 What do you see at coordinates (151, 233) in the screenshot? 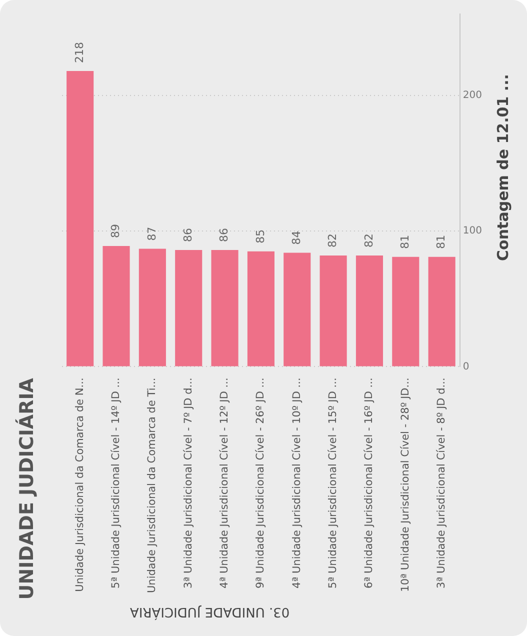
I see `data-label: 87` at bounding box center [151, 233].